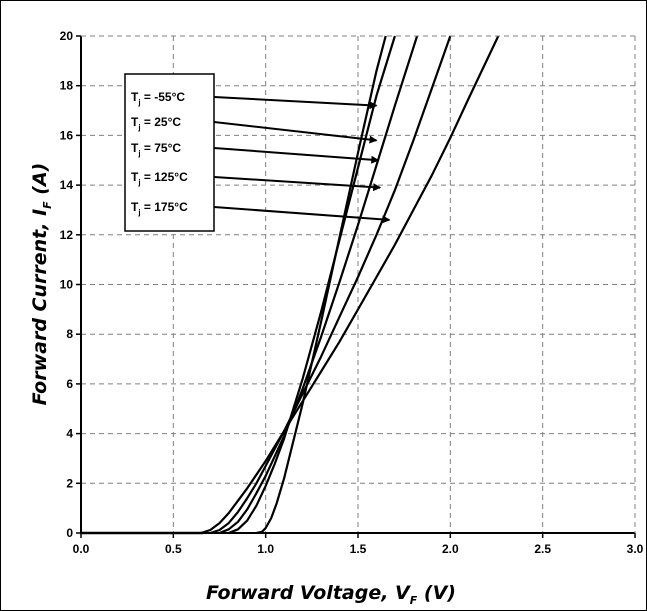 This screenshot has width=647, height=611. What do you see at coordinates (67, 185) in the screenshot?
I see `y-tick-label: 14` at bounding box center [67, 185].